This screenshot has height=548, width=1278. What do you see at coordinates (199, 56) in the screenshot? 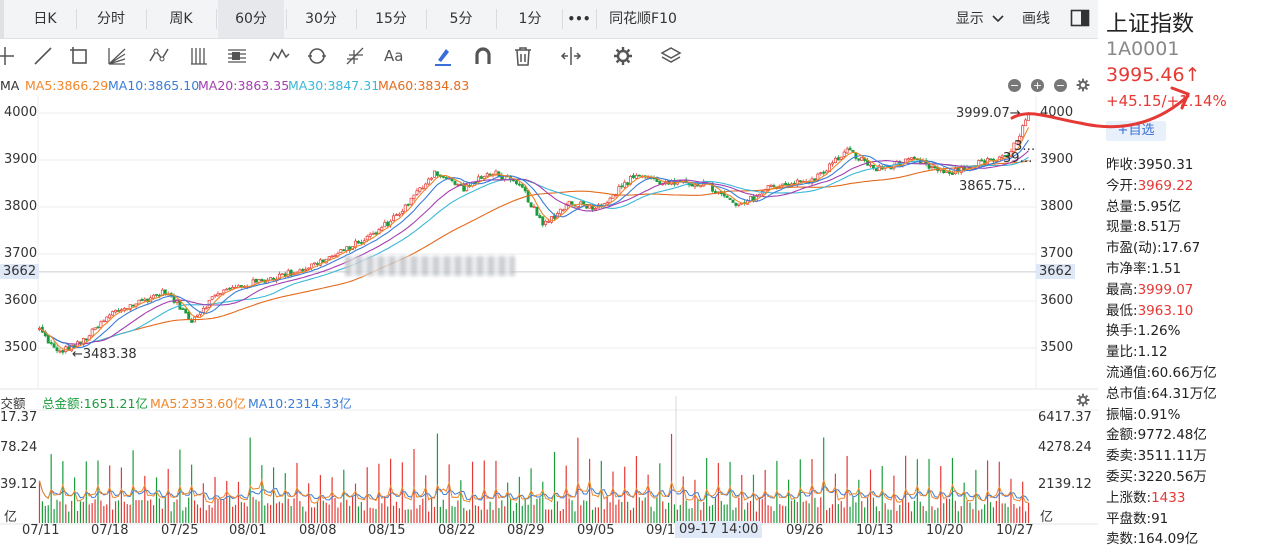
I see `channel-tool-icon` at bounding box center [199, 56].